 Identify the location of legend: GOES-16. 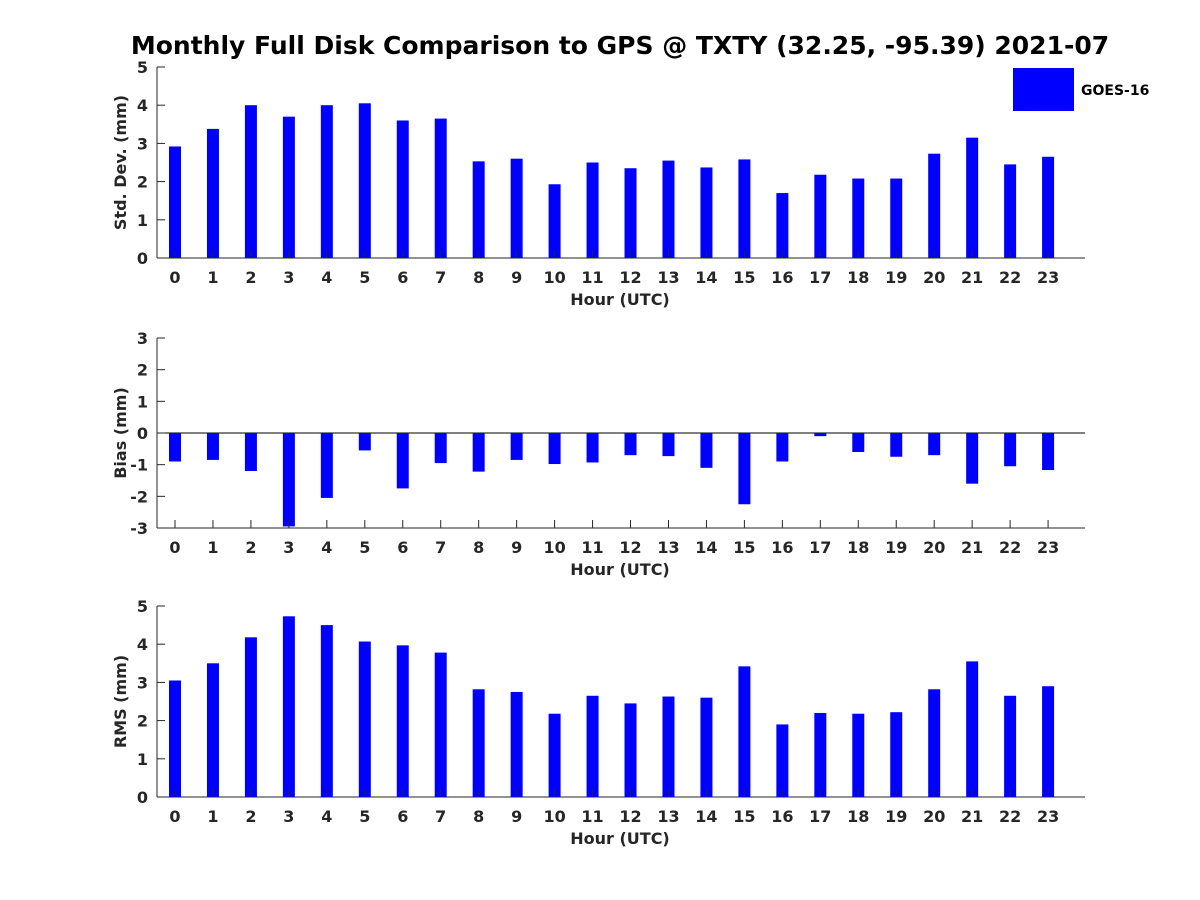
(1081, 89).